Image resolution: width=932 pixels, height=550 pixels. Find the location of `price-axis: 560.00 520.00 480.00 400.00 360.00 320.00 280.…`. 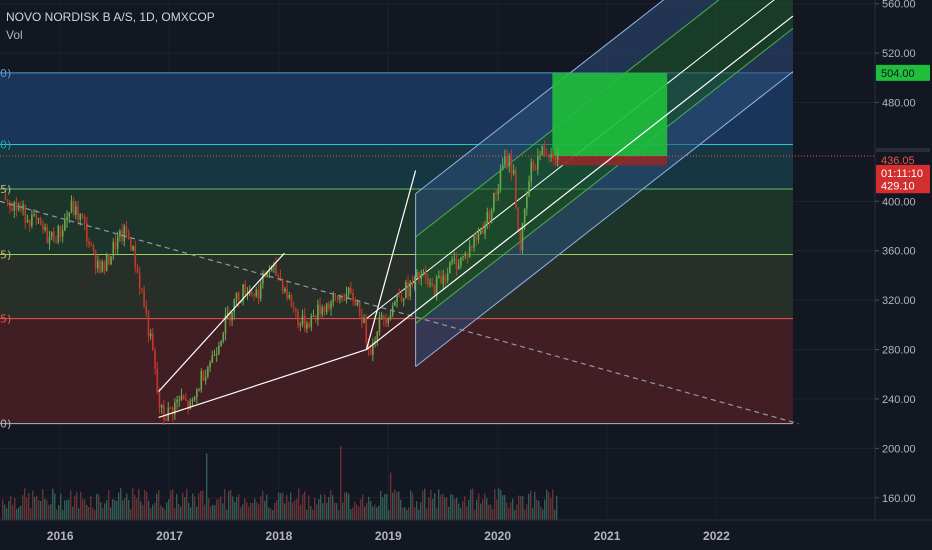

price-axis: 560.00 520.00 480.00 400.00 360.00 320.00 280.… is located at coordinates (903, 275).